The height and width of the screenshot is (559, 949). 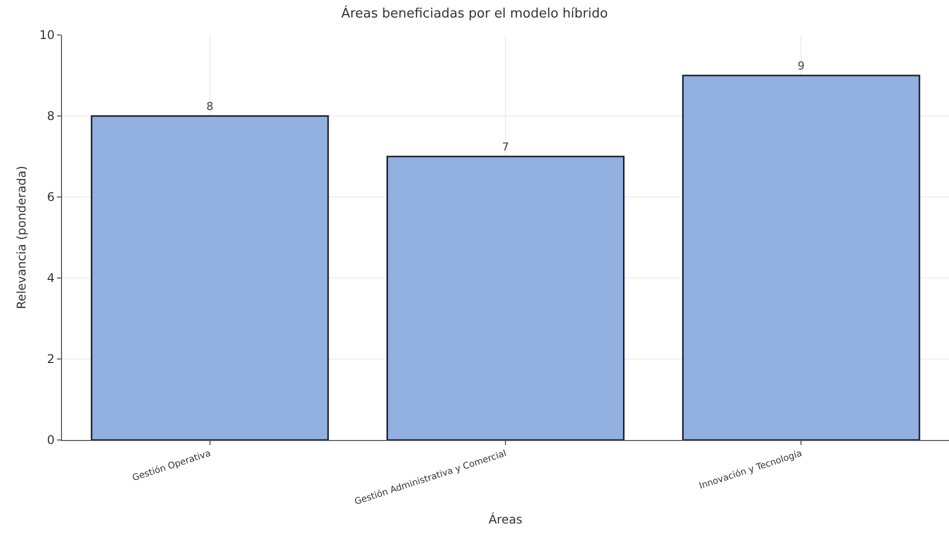 What do you see at coordinates (505, 147) in the screenshot?
I see `data-label: 7` at bounding box center [505, 147].